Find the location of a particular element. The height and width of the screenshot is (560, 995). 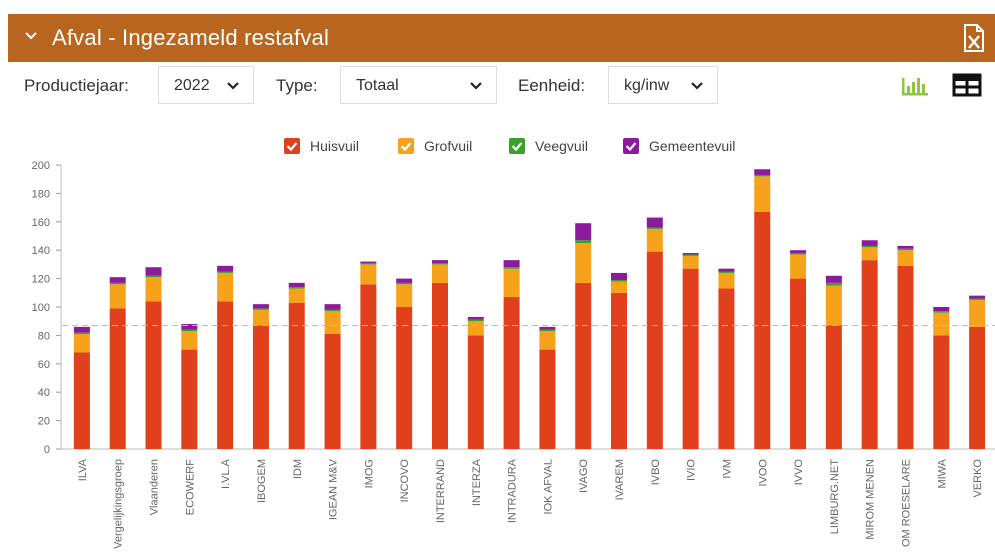

x-tick-label: IGEAN M&V is located at coordinates (334, 489).